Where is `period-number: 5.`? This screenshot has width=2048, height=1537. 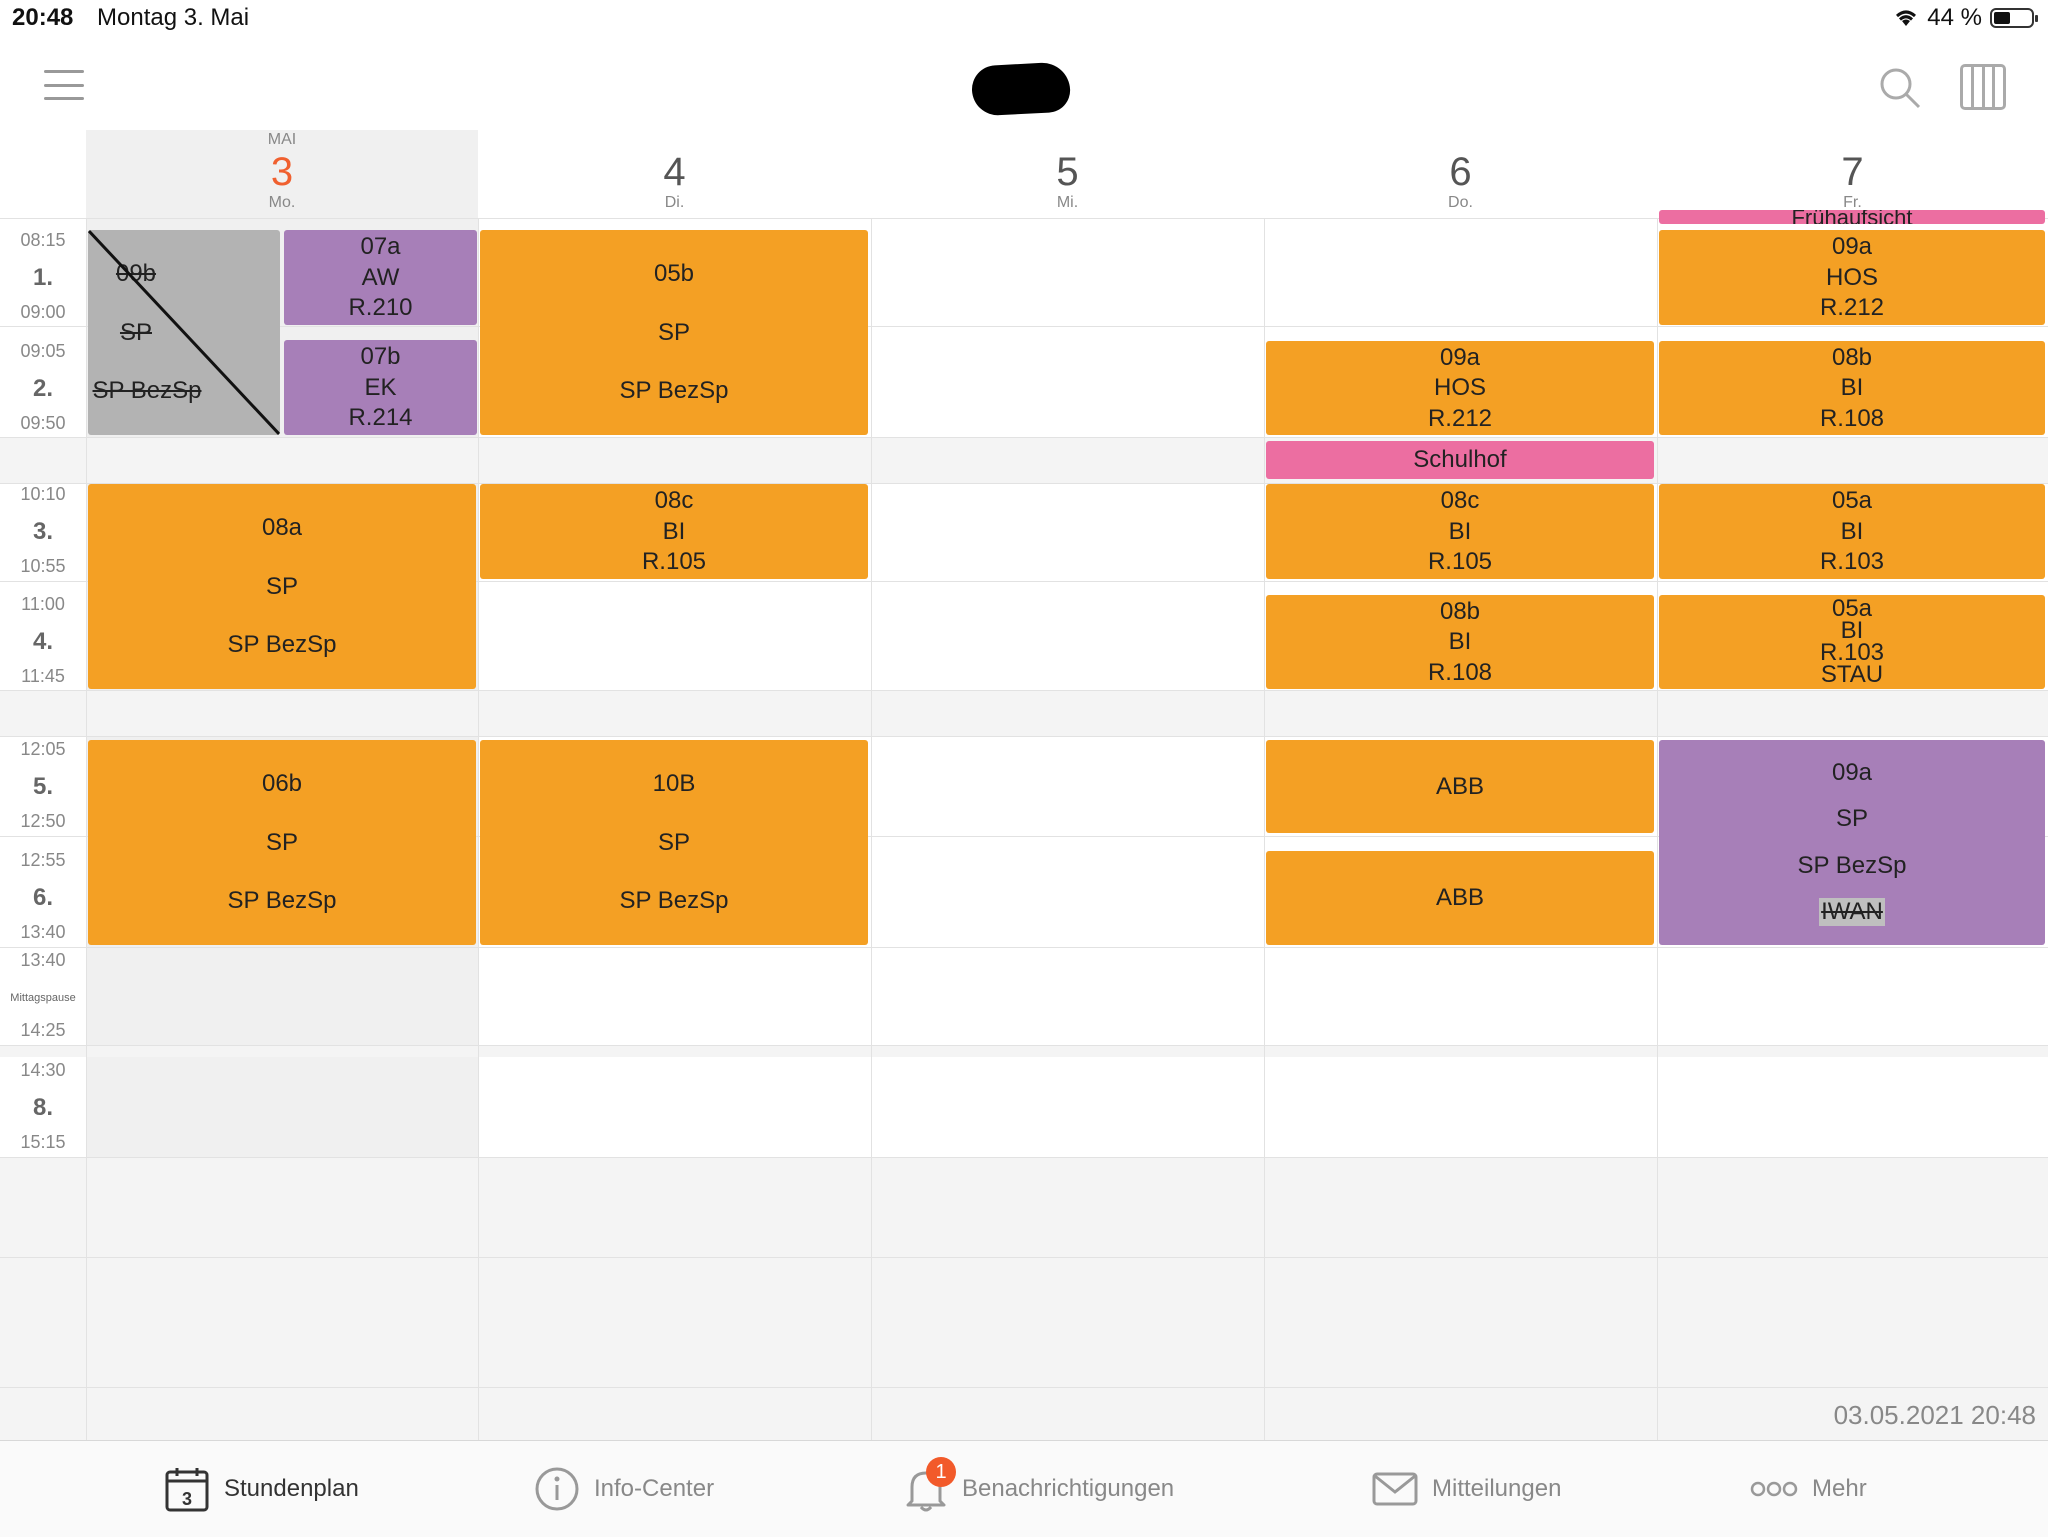 period-number: 5. is located at coordinates (42, 786).